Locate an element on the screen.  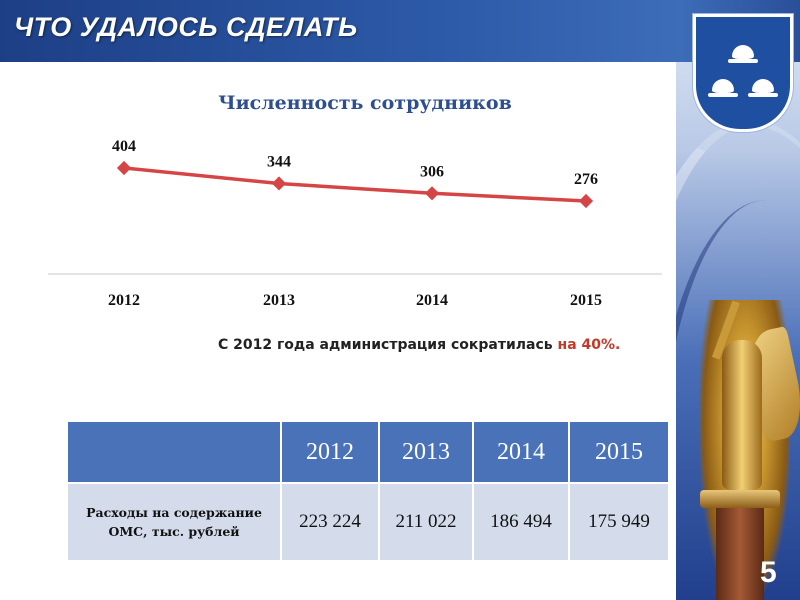
table-cell: 223 224 is located at coordinates (330, 522).